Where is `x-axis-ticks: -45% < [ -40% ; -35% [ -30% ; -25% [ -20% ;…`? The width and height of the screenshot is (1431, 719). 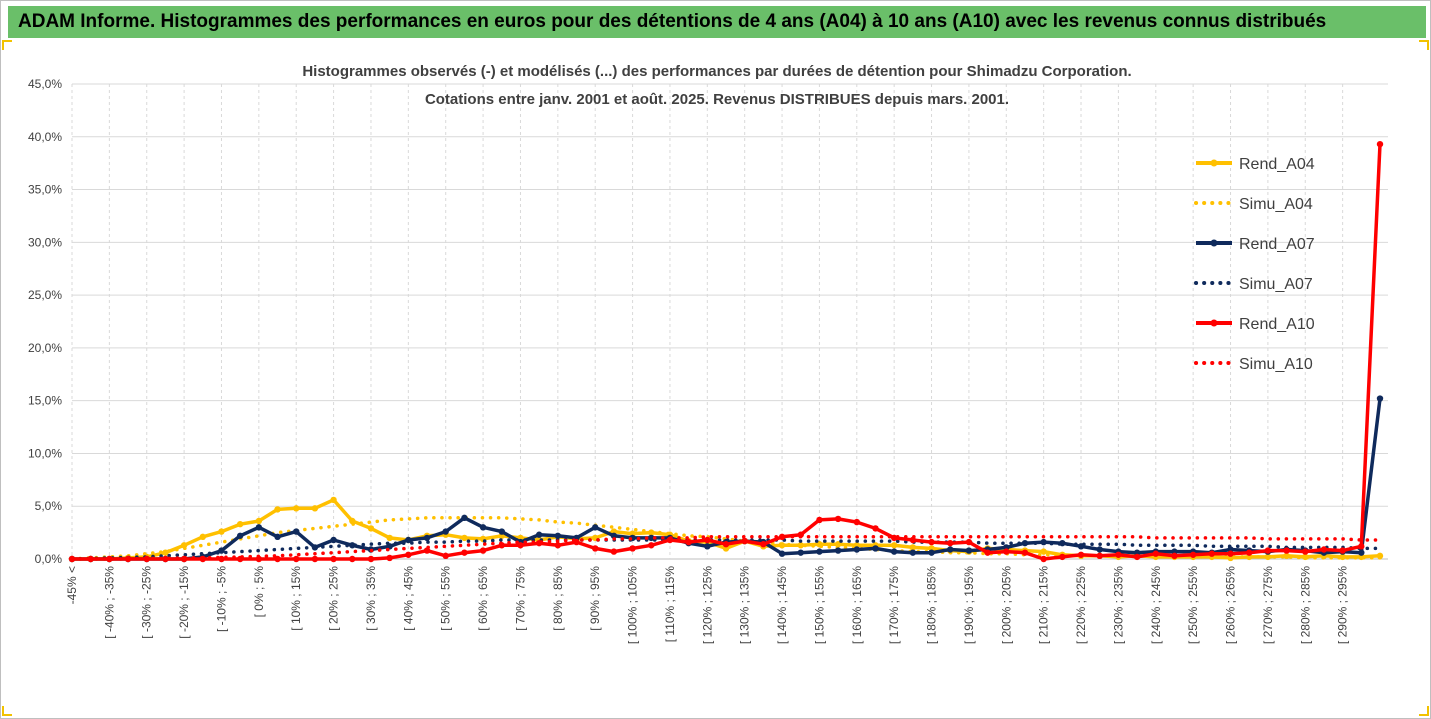 x-axis-ticks: -45% < [ -40% ; -35% [ -30% ; -25% [ -20% ;… is located at coordinates (707, 605).